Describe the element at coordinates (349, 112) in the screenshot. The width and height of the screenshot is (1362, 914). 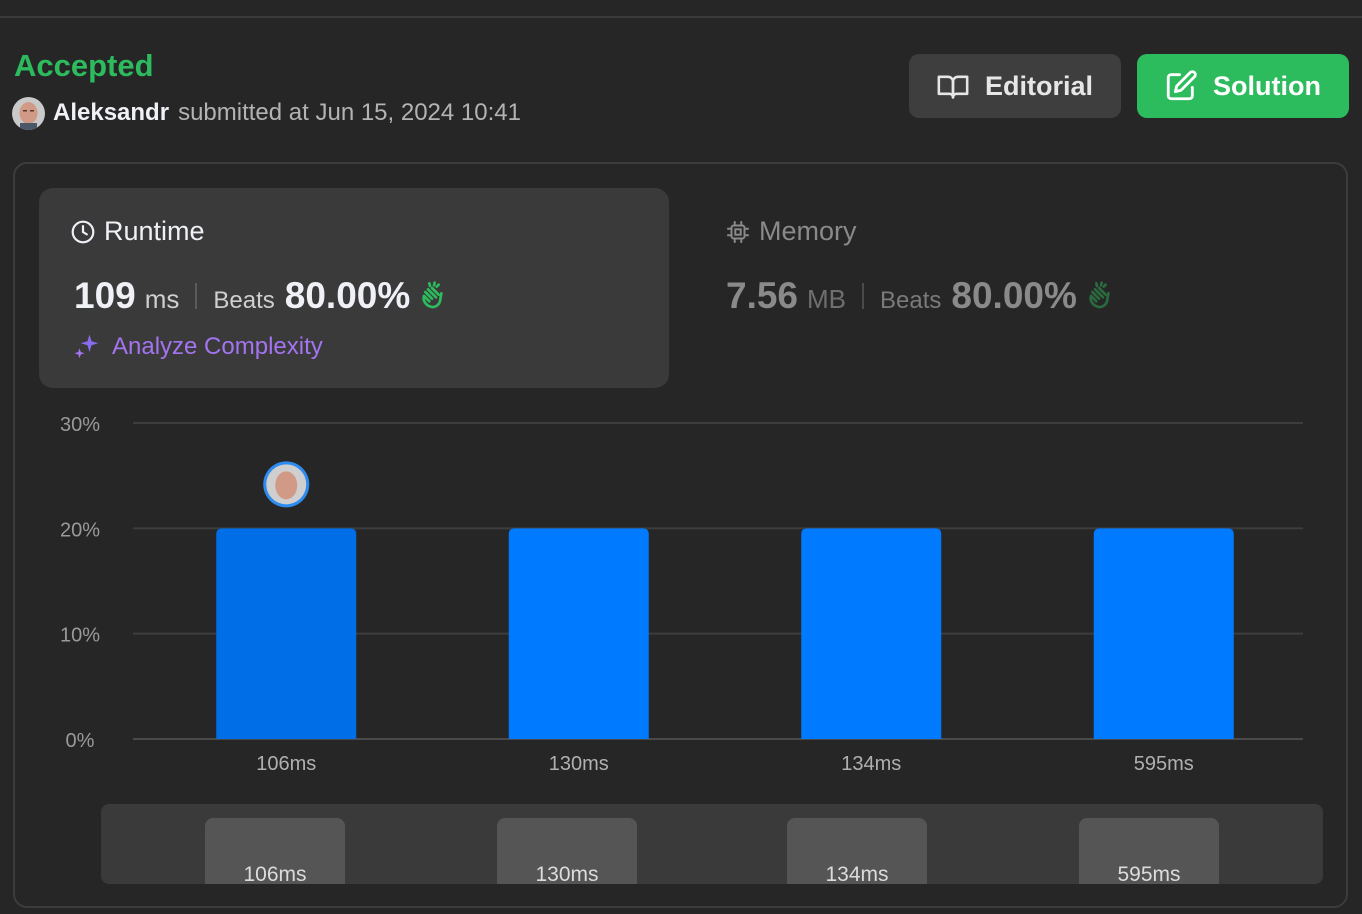
I see `submitted-timestamp: submitted at Jun 15, 2024 10:41` at that location.